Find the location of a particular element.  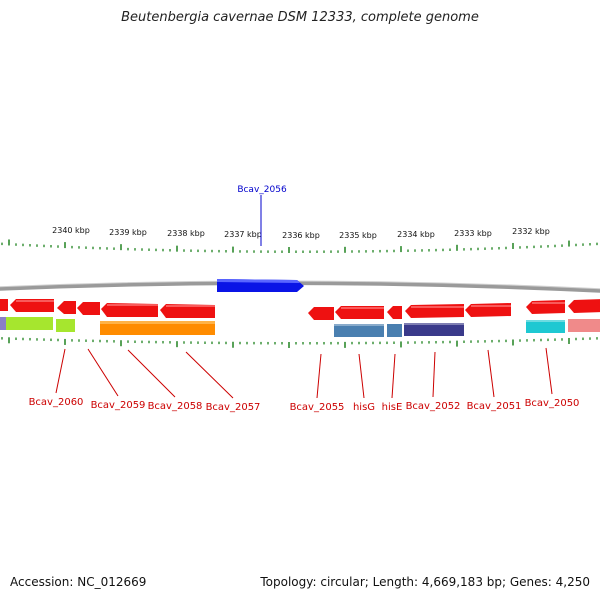

gene-block-pink is located at coordinates (584, 325).